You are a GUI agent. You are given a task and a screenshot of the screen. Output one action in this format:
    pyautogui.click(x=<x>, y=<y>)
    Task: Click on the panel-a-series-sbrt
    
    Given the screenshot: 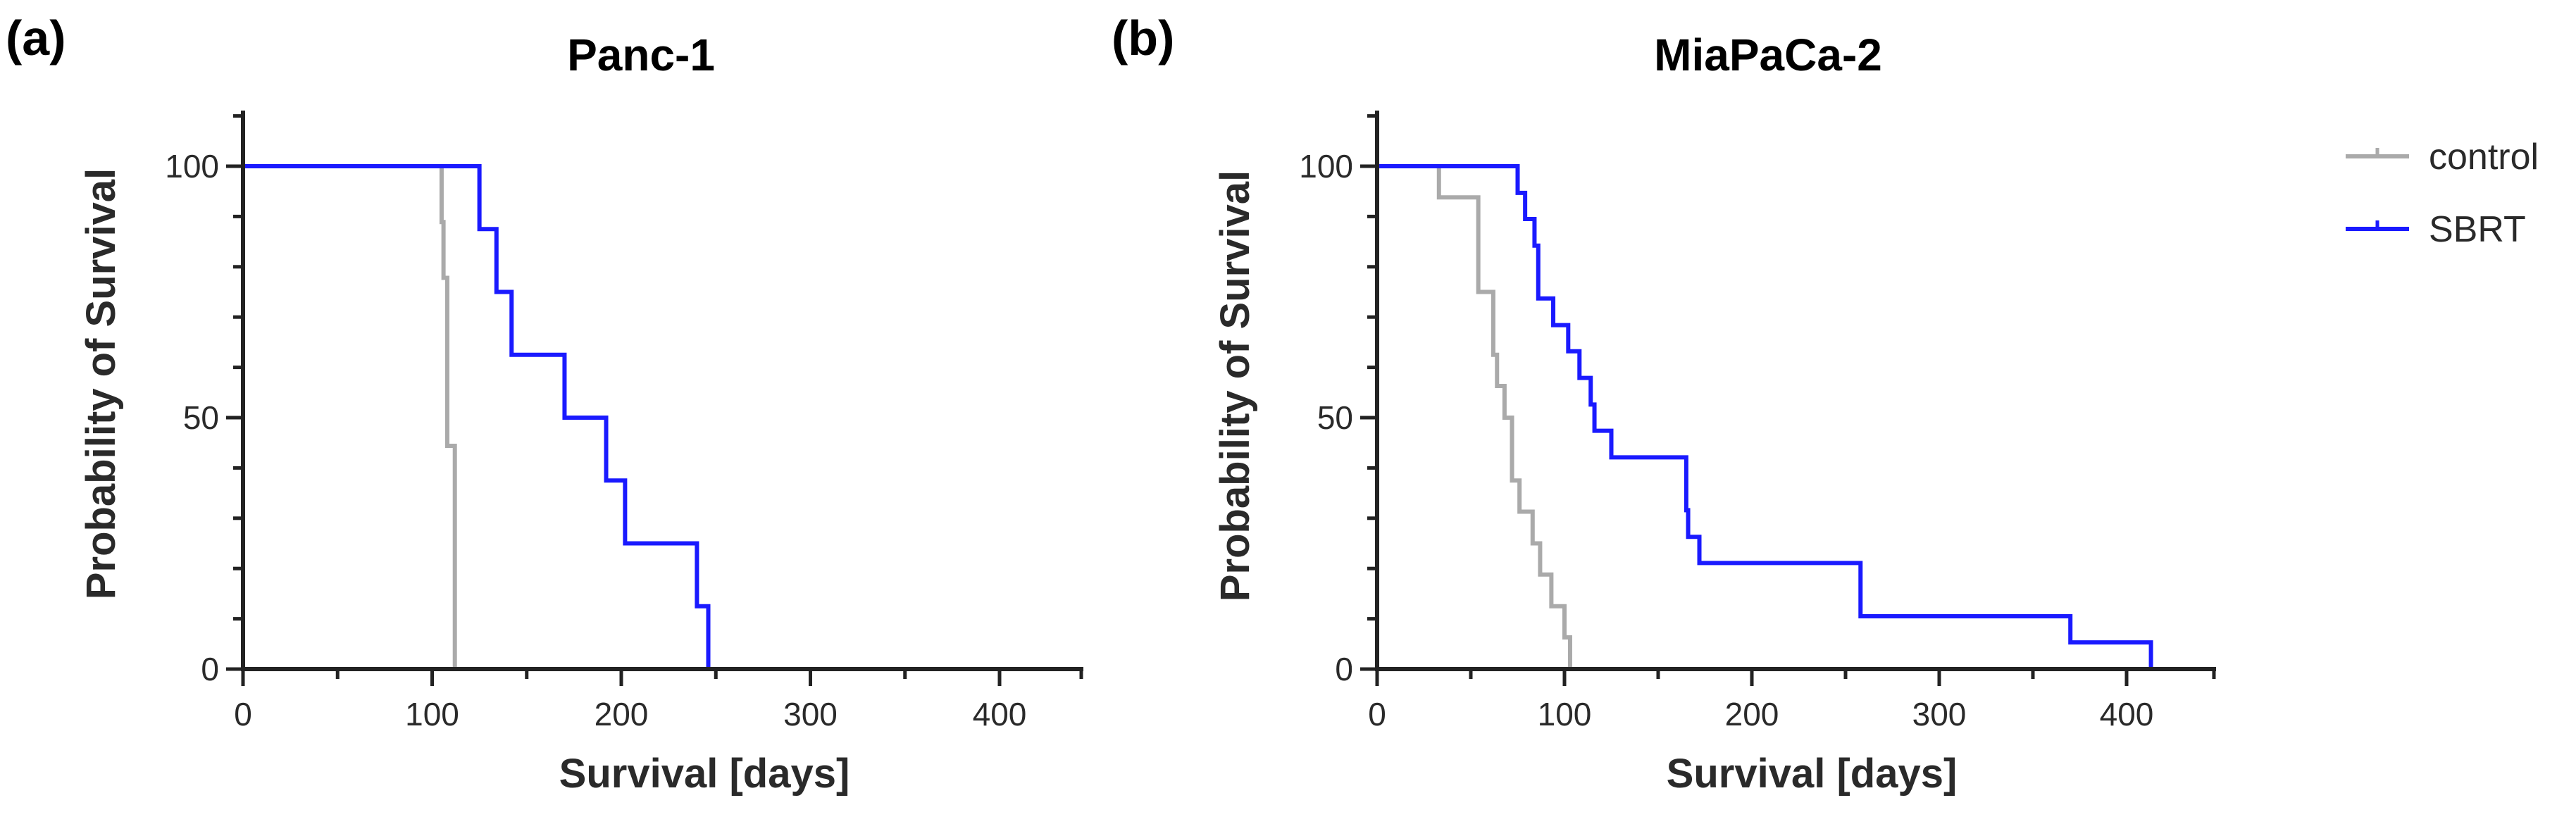 What is the action you would take?
    pyautogui.click(x=477, y=416)
    